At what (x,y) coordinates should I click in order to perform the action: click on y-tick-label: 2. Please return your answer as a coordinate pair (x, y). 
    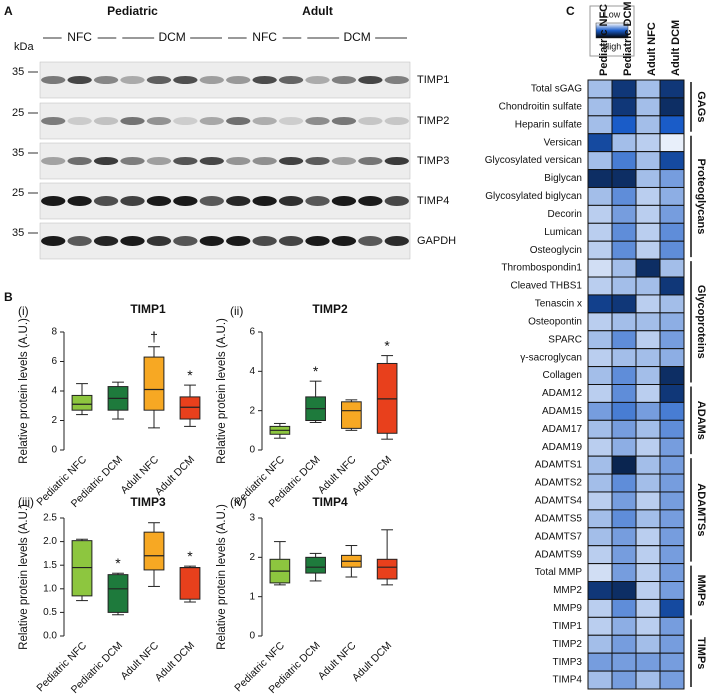
    Looking at the image, I should click on (252, 557).